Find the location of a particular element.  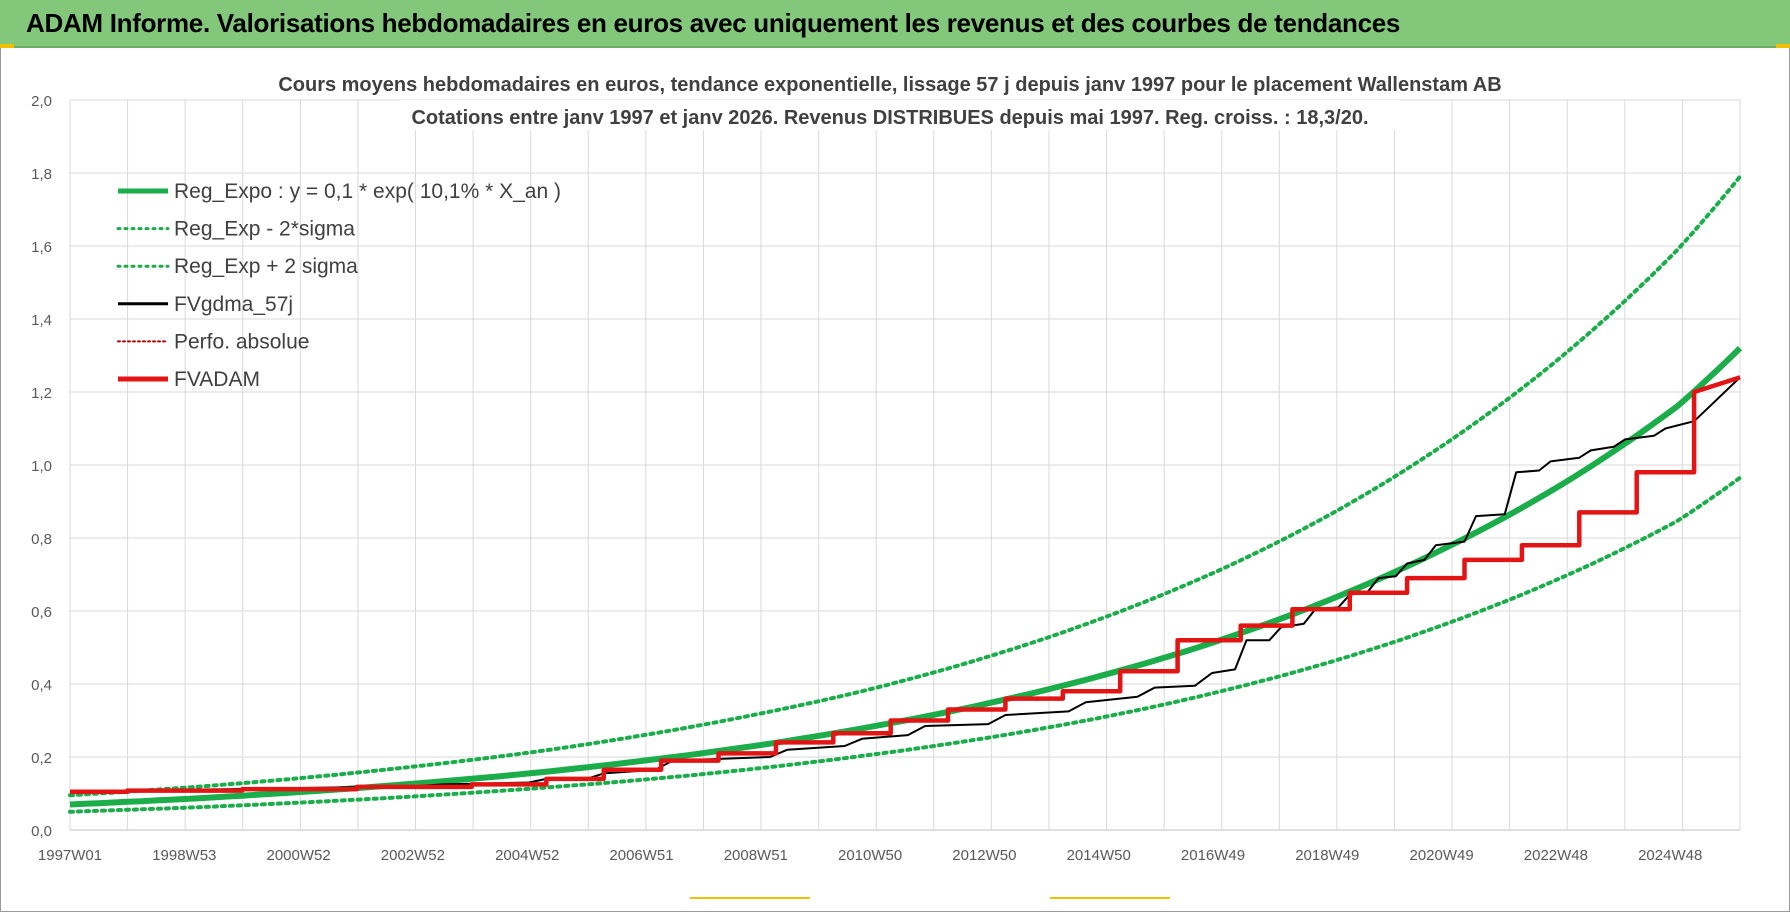

x-tick-label: 2016W49 is located at coordinates (1213, 855).